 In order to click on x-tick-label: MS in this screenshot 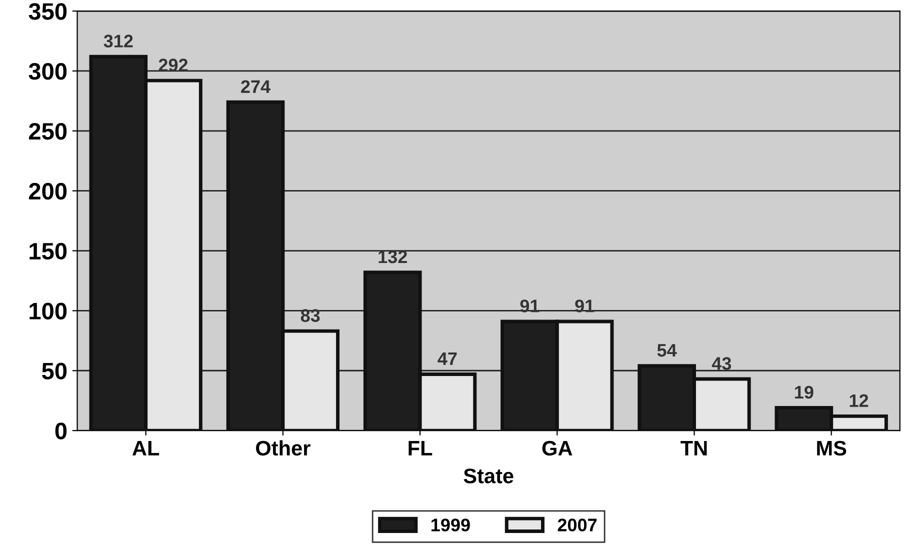, I will do `click(831, 448)`.